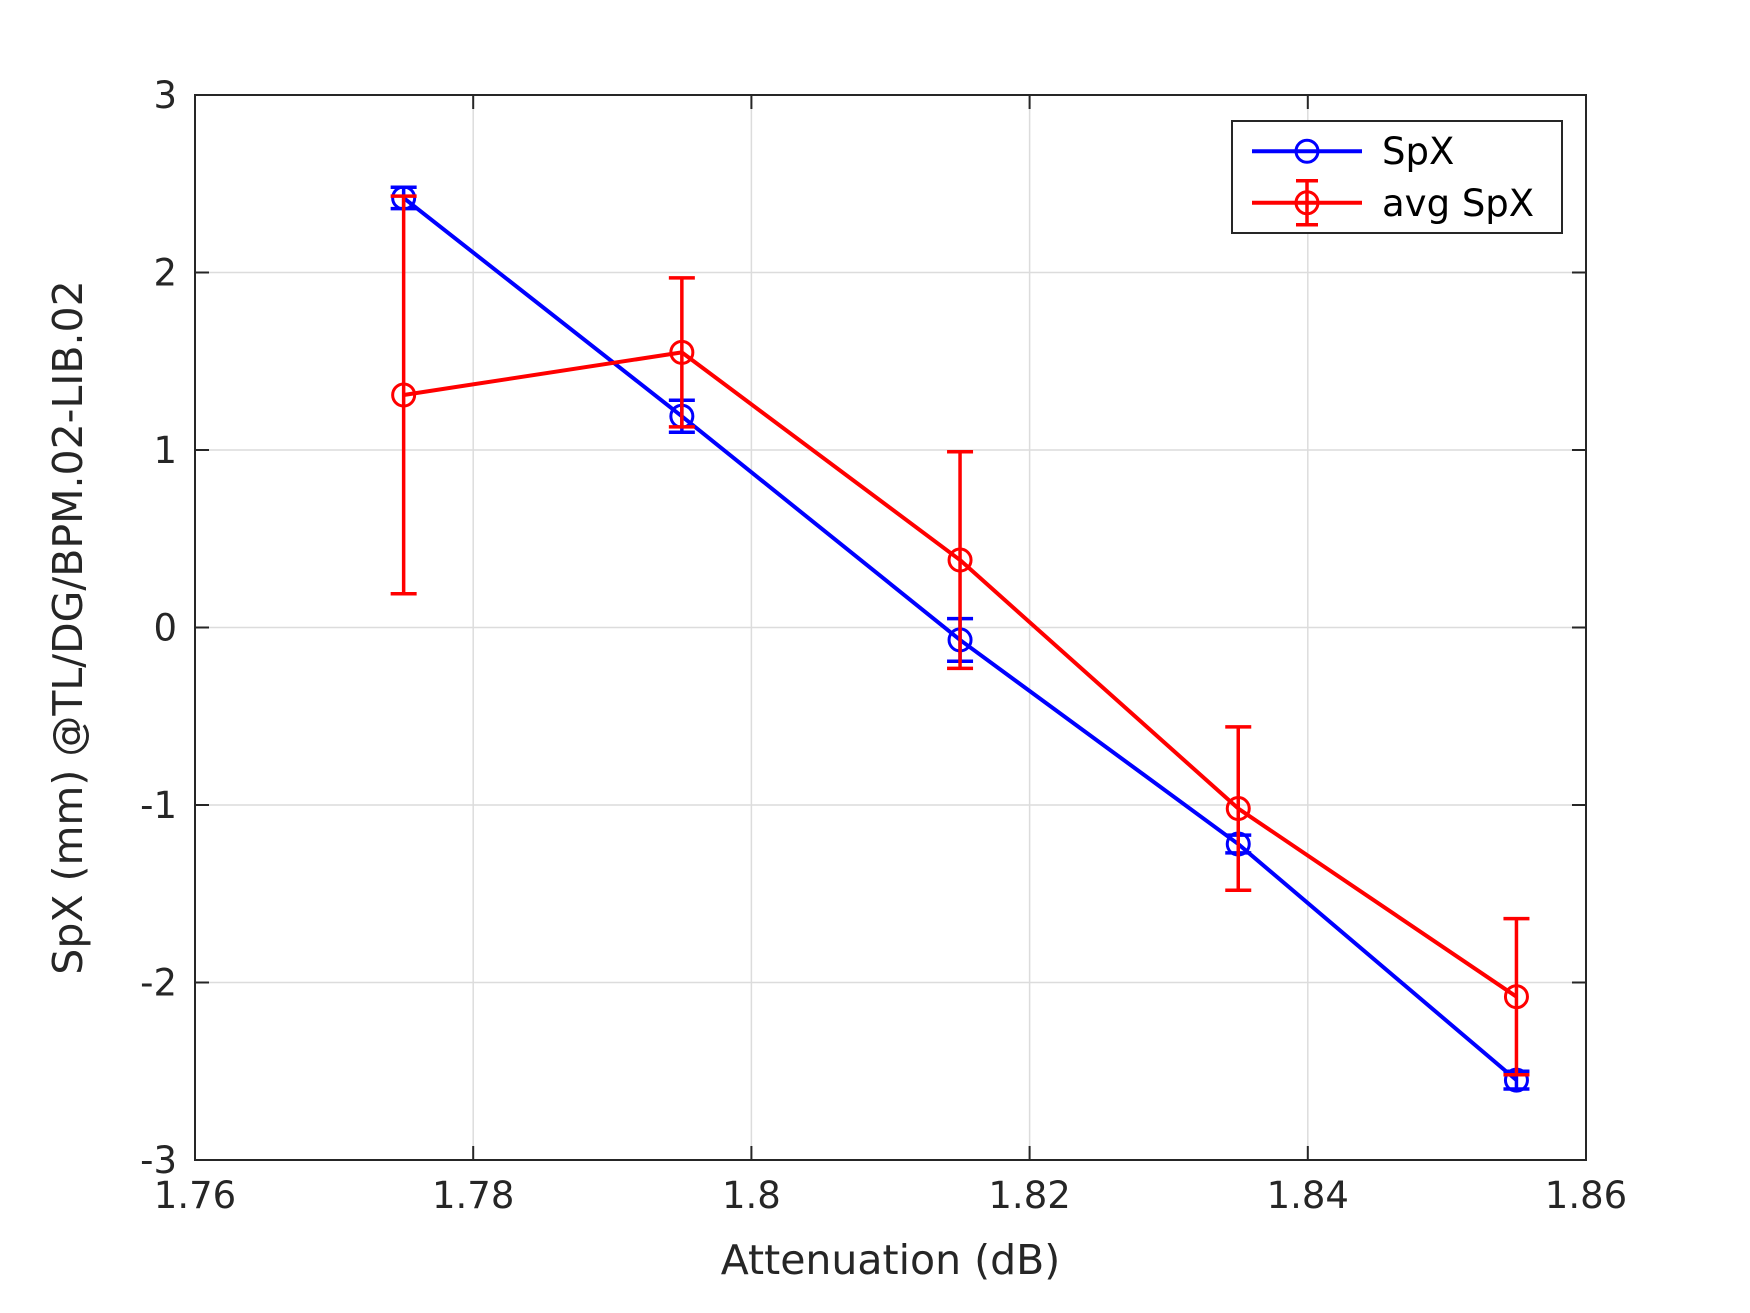  I want to click on y-tick-label: 3, so click(165, 95).